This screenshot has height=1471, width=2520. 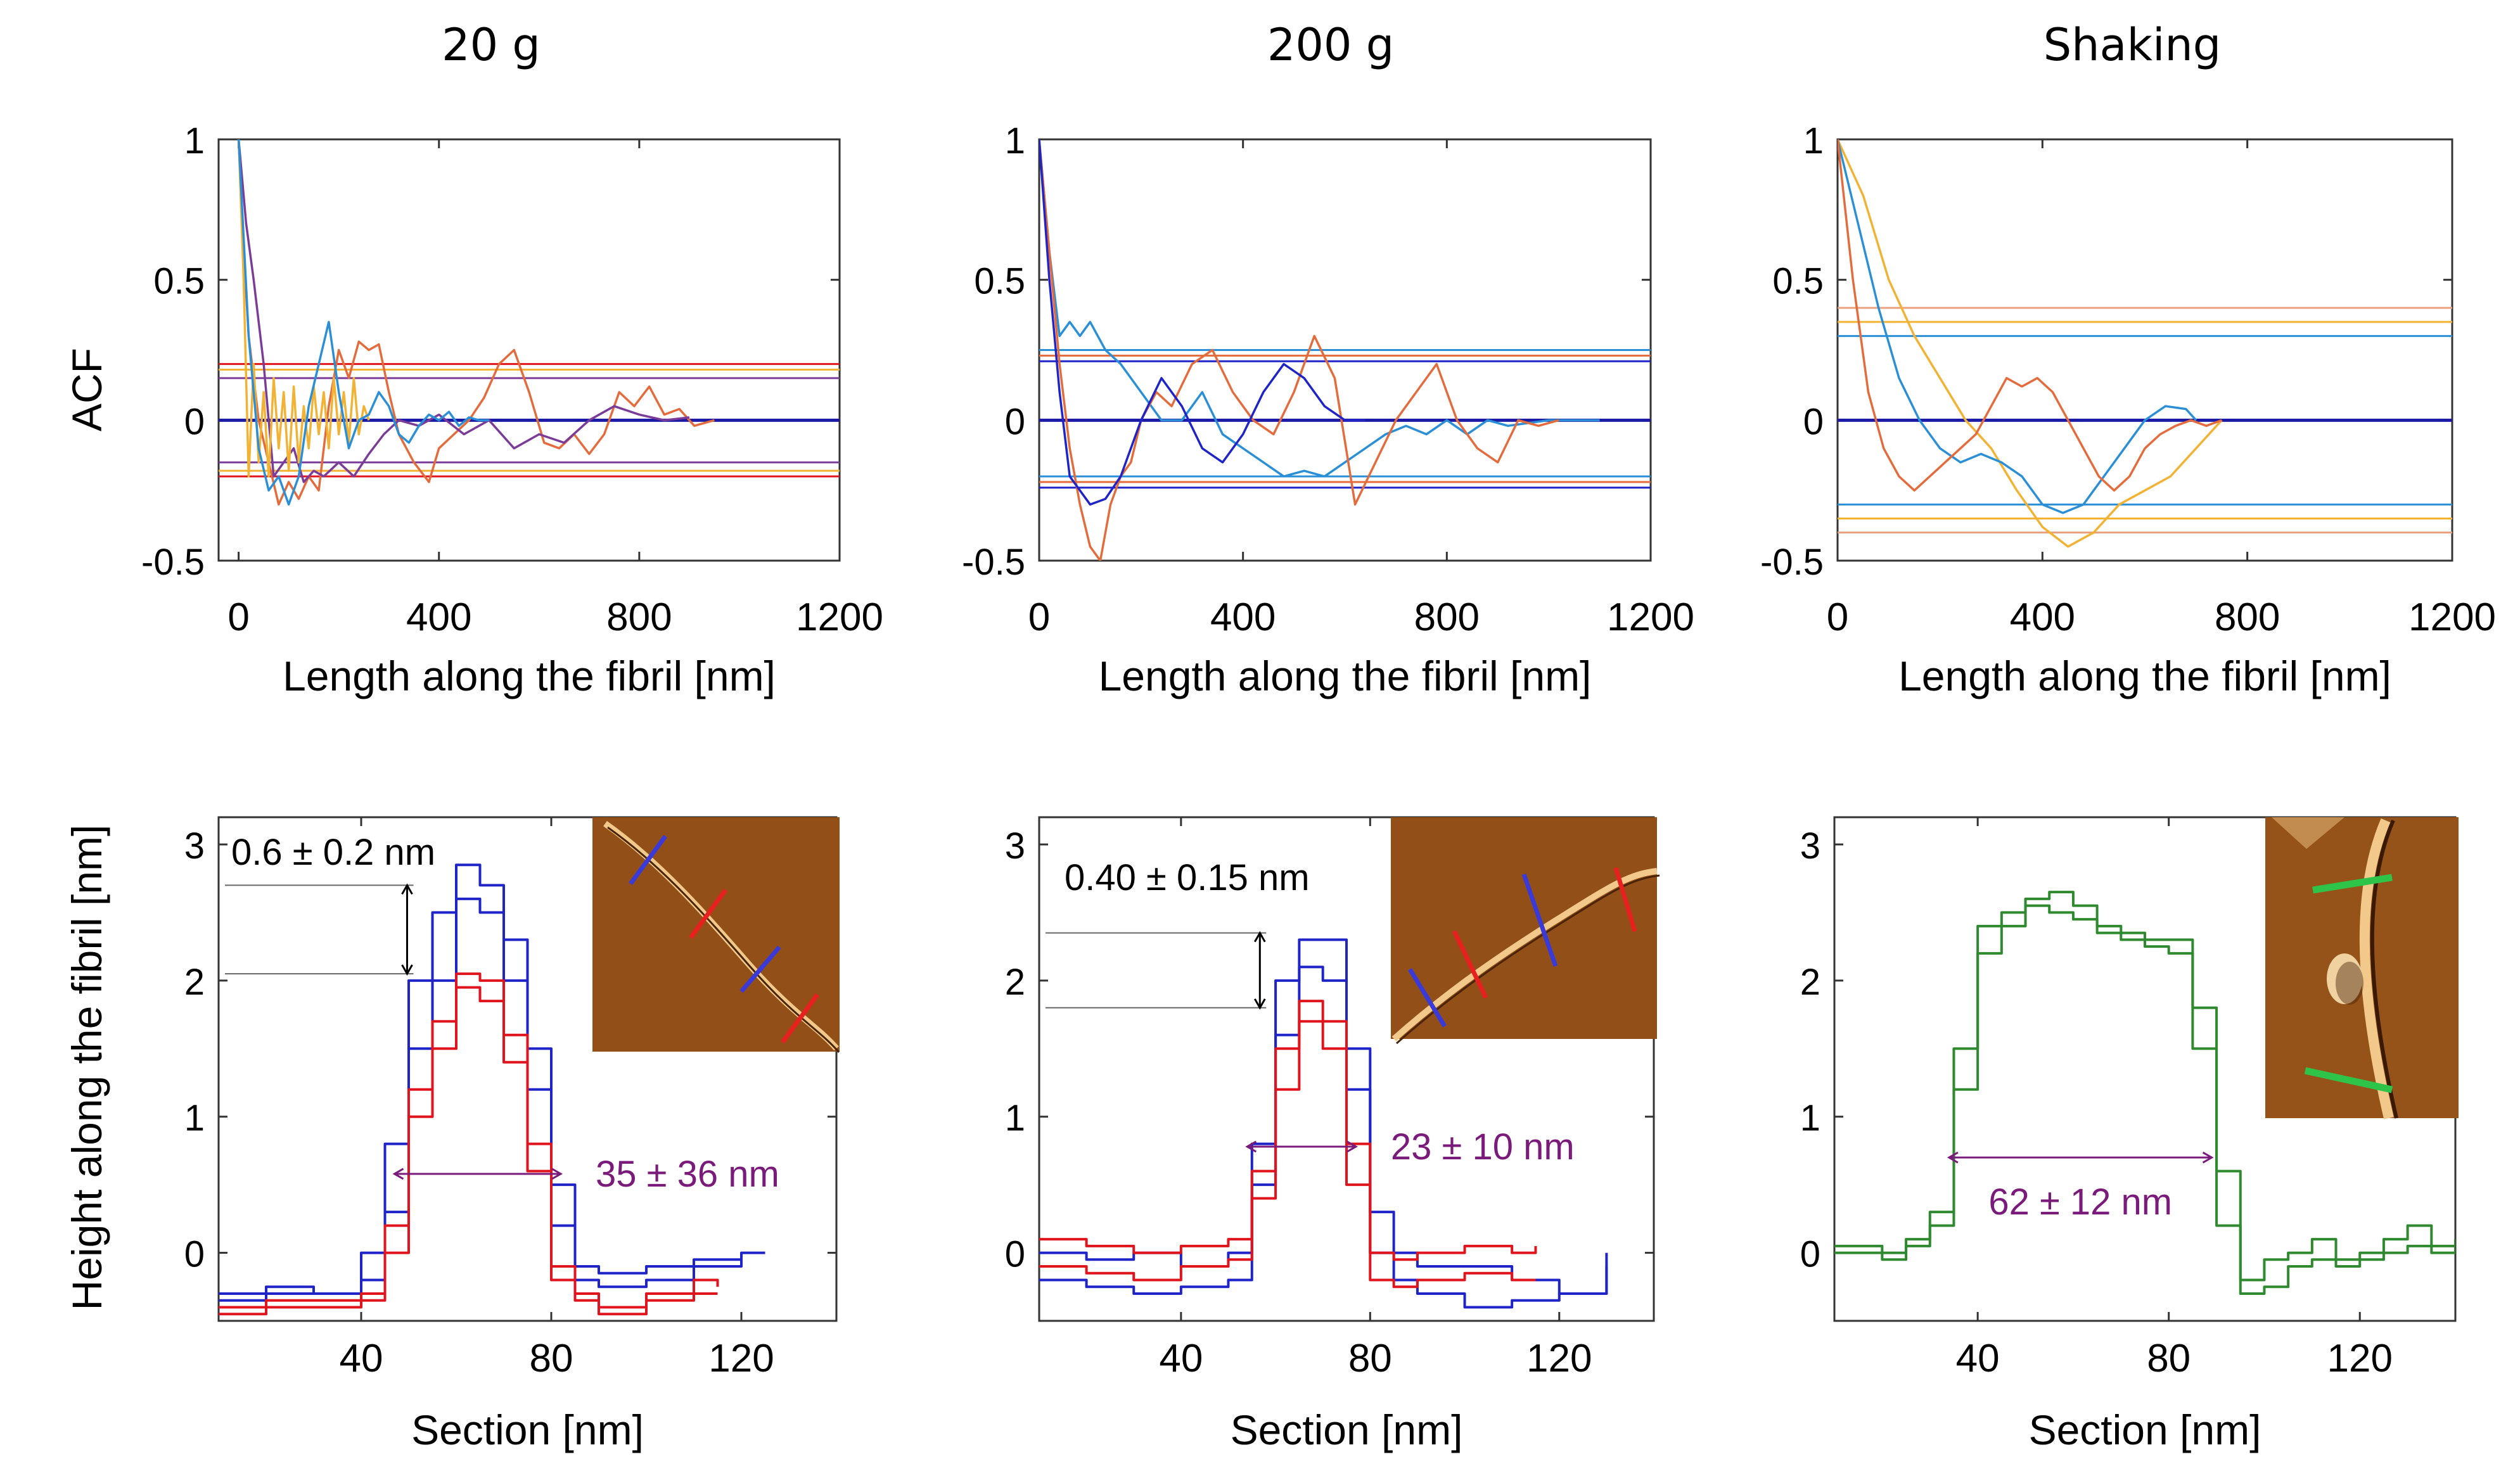 I want to click on afm-inset-20g, so click(x=716, y=935).